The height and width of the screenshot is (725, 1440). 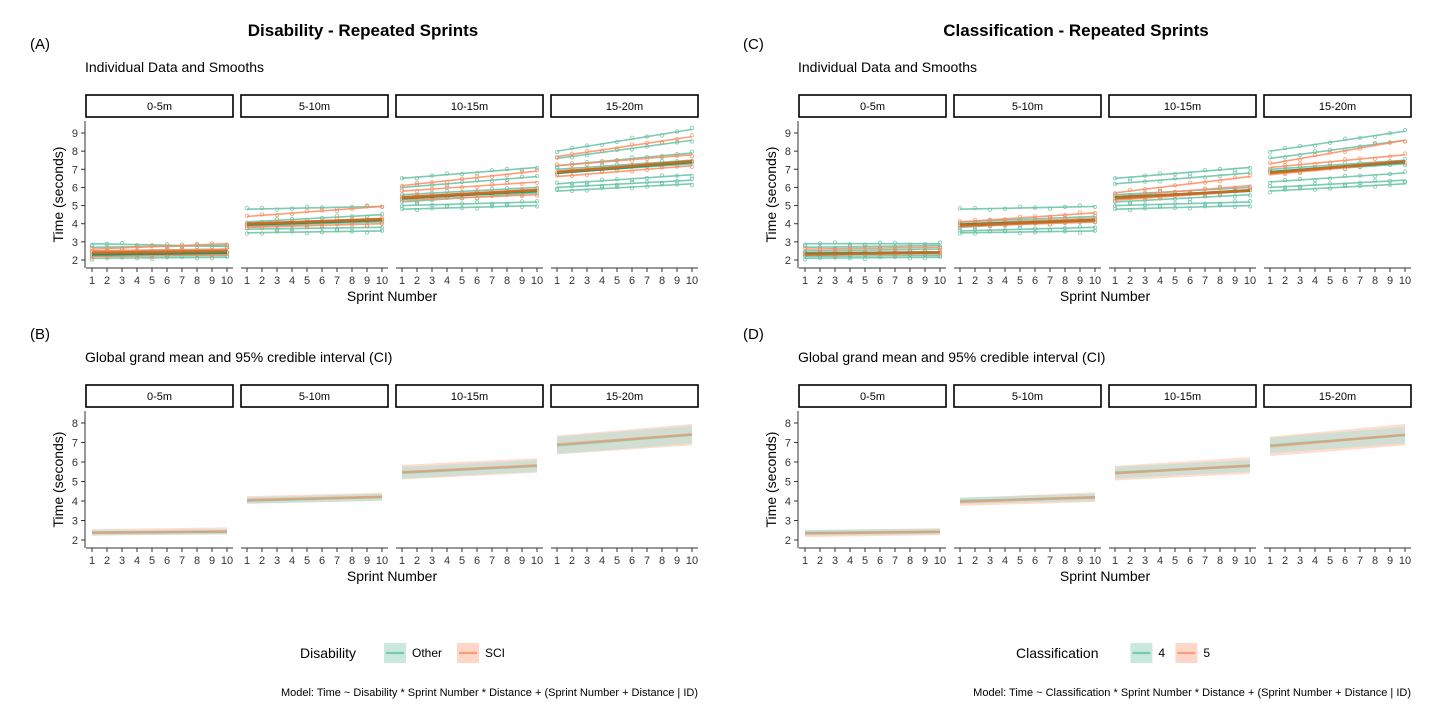 I want to click on panel-label: (C), so click(x=753, y=44).